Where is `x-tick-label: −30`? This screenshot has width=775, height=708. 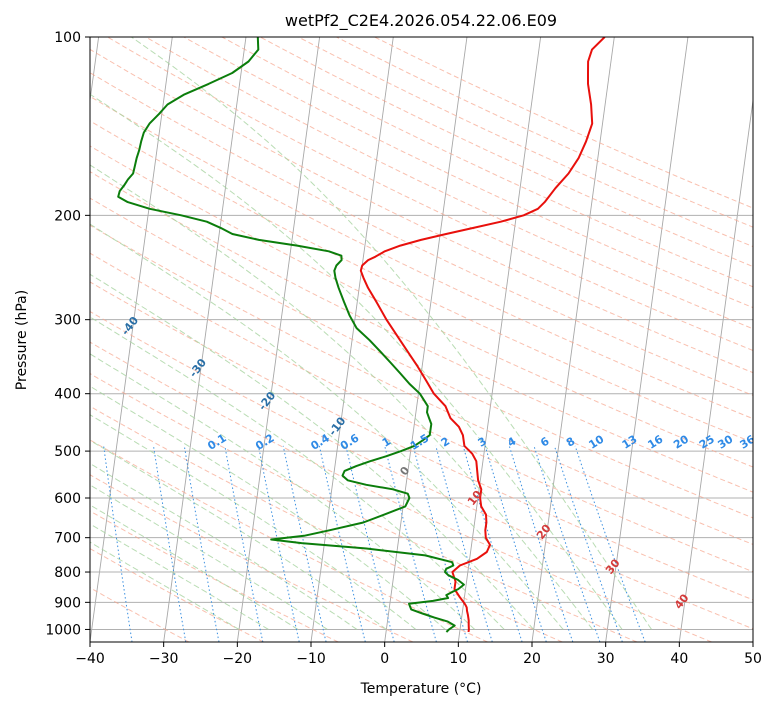 x-tick-label: −30 is located at coordinates (164, 659).